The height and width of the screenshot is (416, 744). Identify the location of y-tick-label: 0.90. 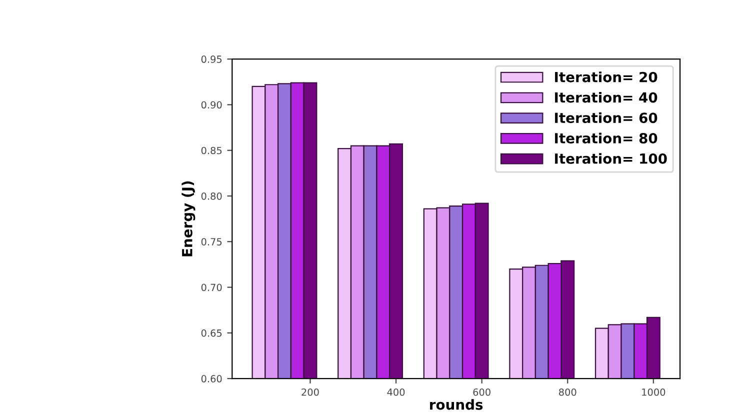
(211, 105).